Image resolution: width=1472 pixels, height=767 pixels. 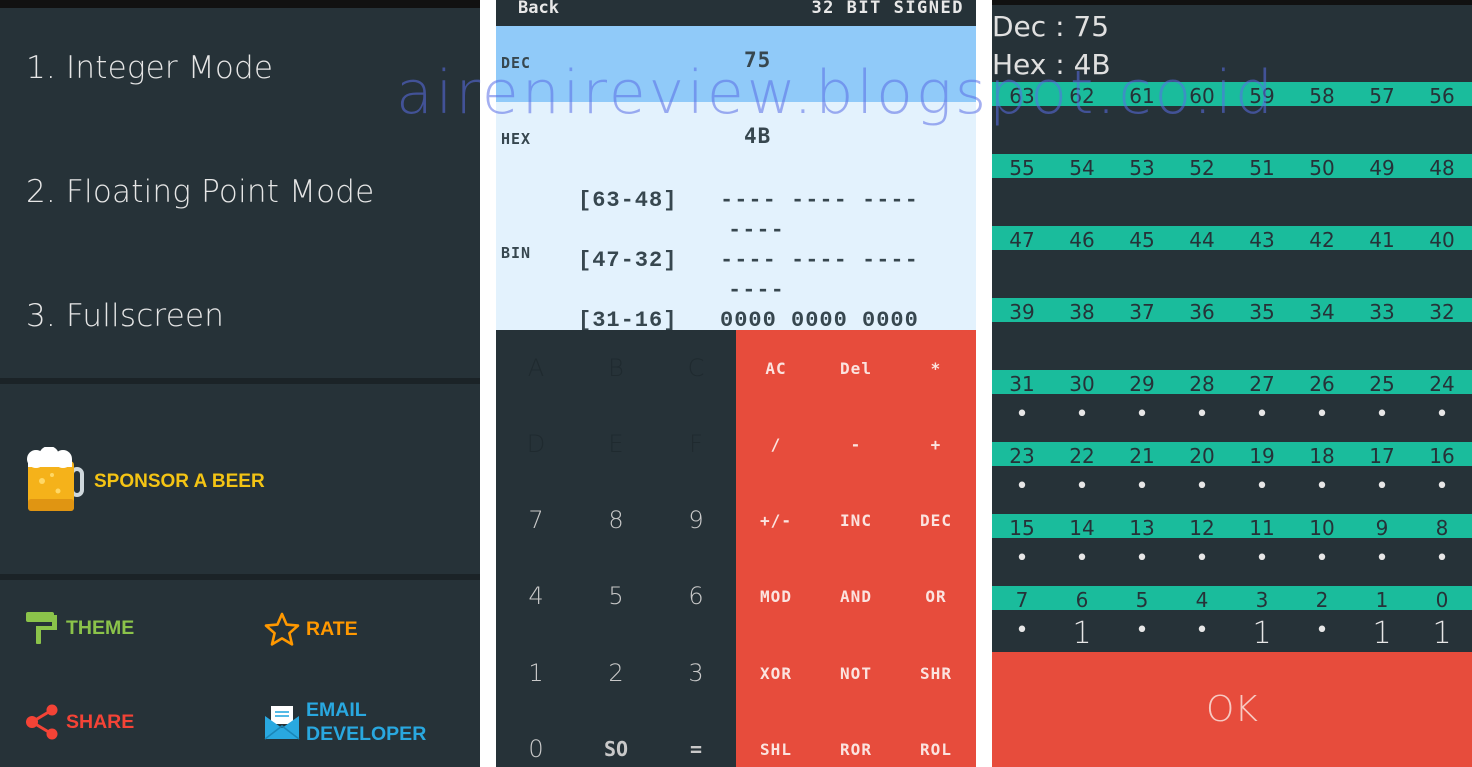 I want to click on menu-item-floating-point-mode: 2. Floating Point Mode, so click(x=200, y=192).